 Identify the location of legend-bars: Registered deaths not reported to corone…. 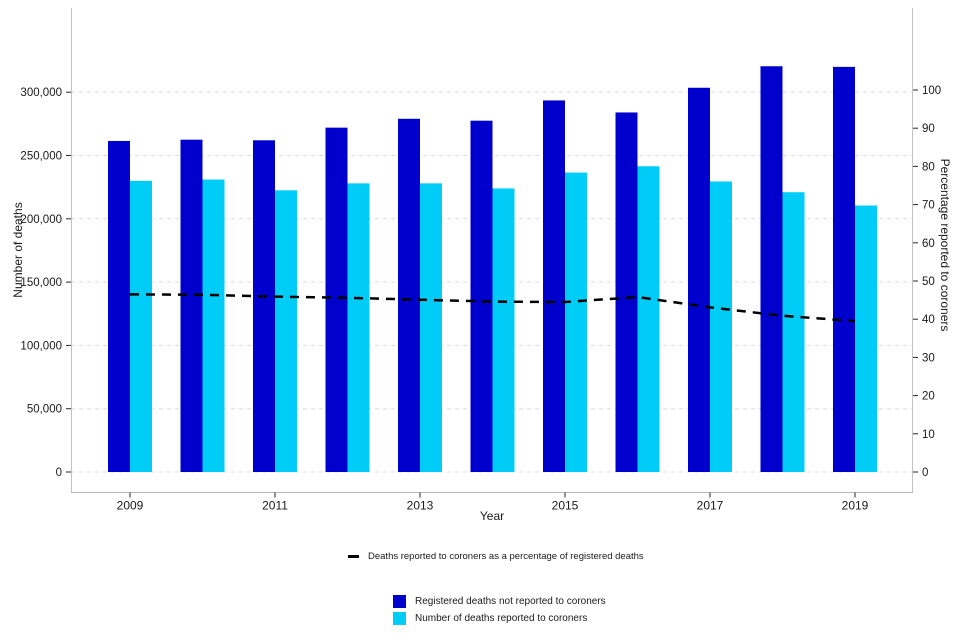
(499, 610).